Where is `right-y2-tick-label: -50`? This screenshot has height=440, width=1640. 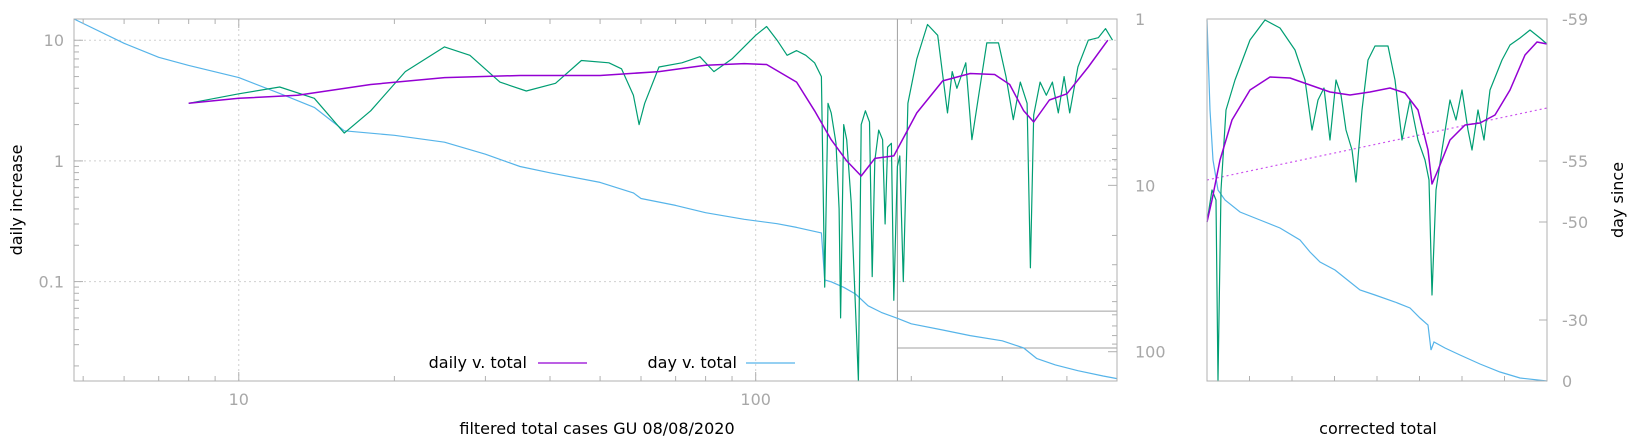
right-y2-tick-label: -50 is located at coordinates (1575, 222).